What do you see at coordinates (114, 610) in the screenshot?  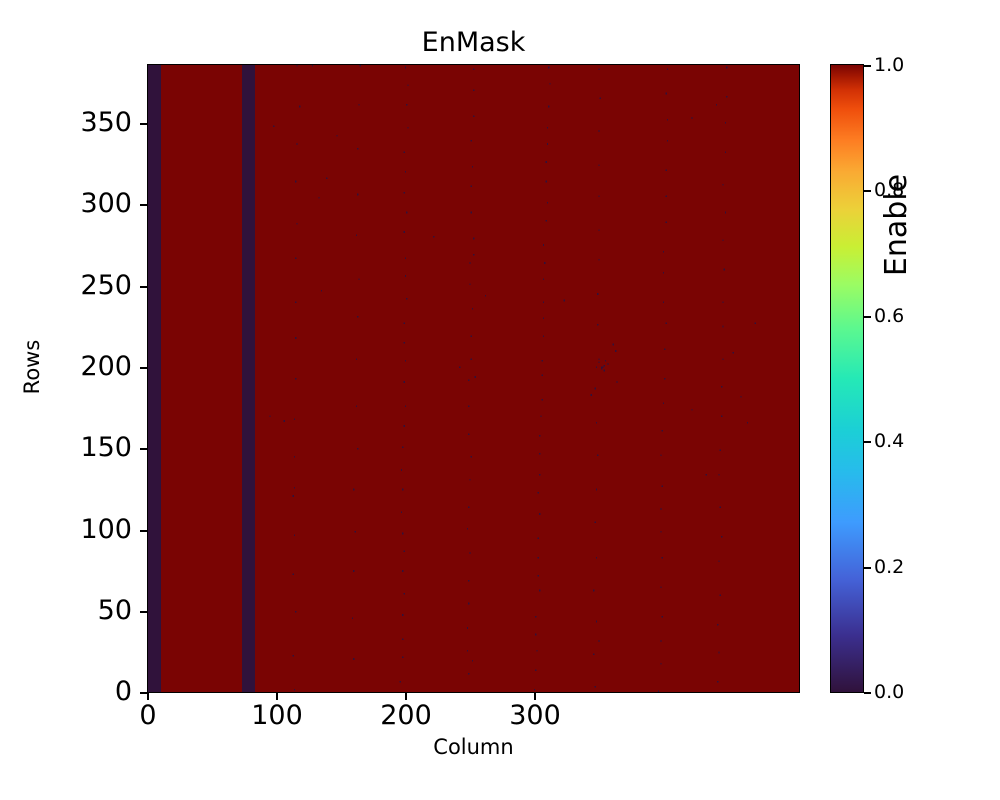 I see `ytick-label-1: 50` at bounding box center [114, 610].